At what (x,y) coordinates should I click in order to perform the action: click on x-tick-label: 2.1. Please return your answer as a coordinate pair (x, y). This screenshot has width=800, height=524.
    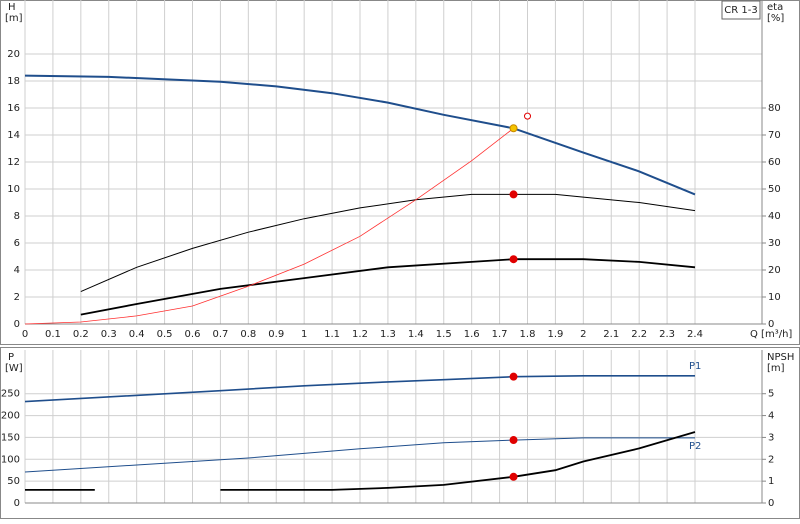
    Looking at the image, I should click on (611, 334).